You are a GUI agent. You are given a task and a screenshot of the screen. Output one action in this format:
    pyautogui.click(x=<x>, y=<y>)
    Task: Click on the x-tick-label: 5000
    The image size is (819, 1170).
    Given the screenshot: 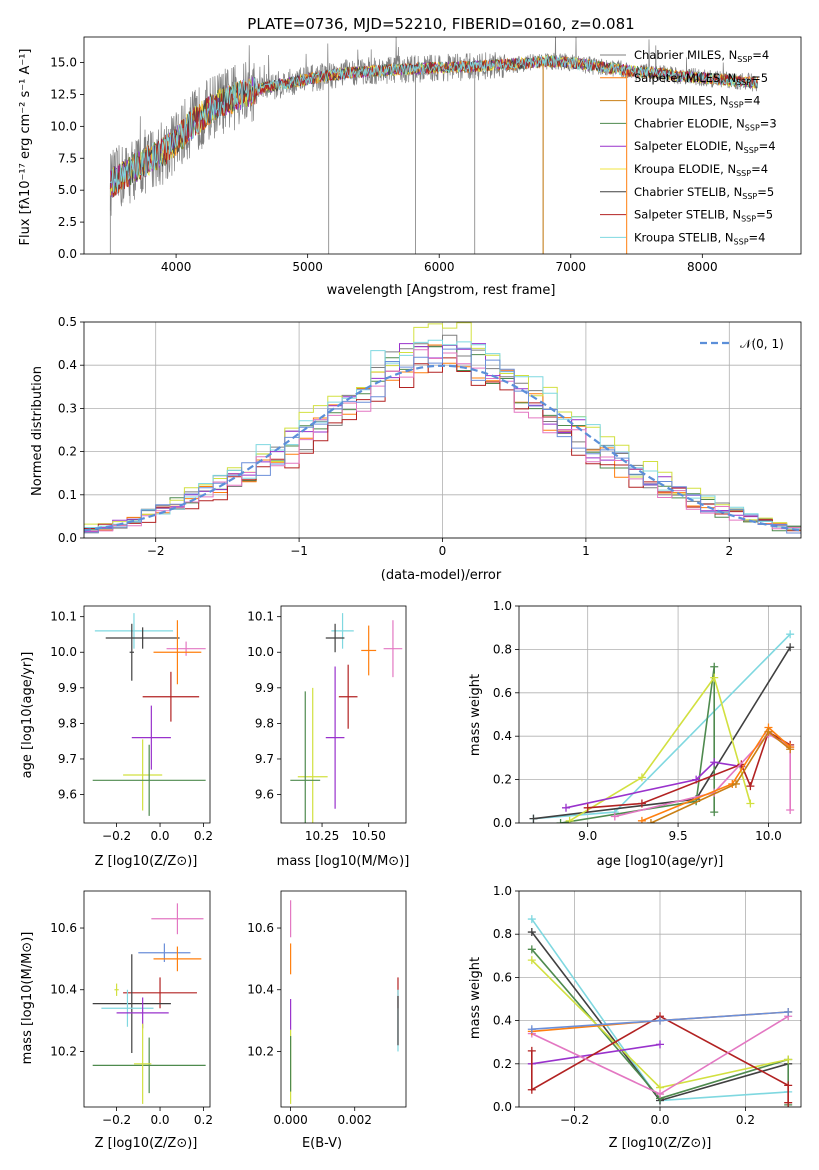 What is the action you would take?
    pyautogui.click(x=307, y=267)
    